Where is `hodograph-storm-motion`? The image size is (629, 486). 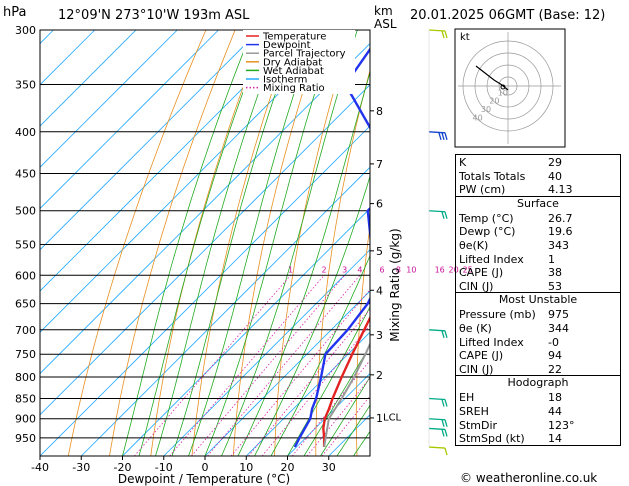 hodograph-storm-motion is located at coordinates (503, 87).